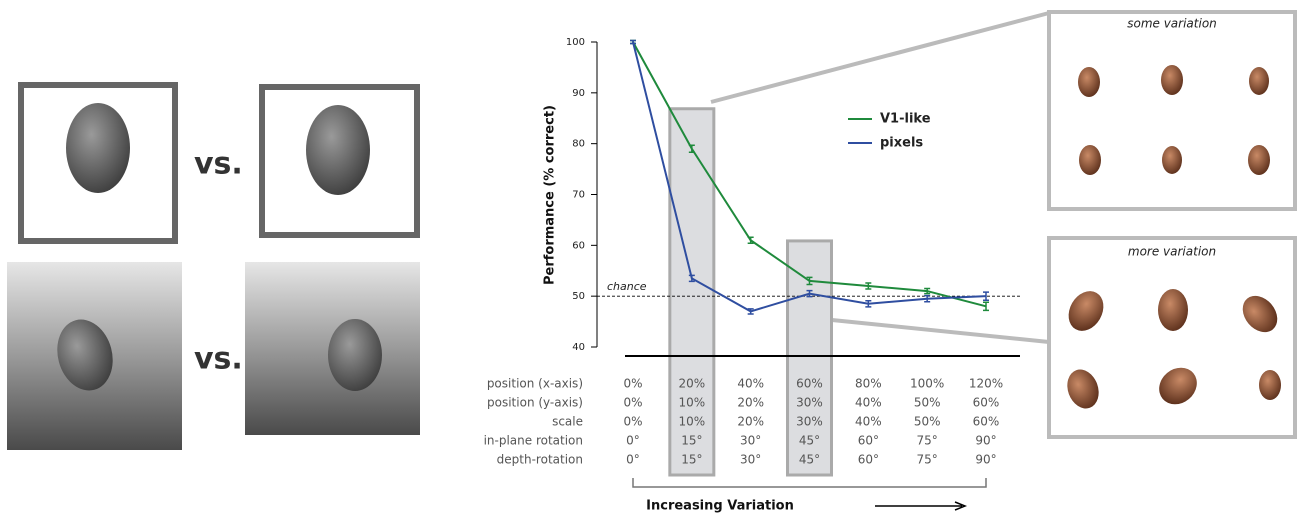 The image size is (1305, 514). I want to click on legend-label: pixels, so click(901, 143).